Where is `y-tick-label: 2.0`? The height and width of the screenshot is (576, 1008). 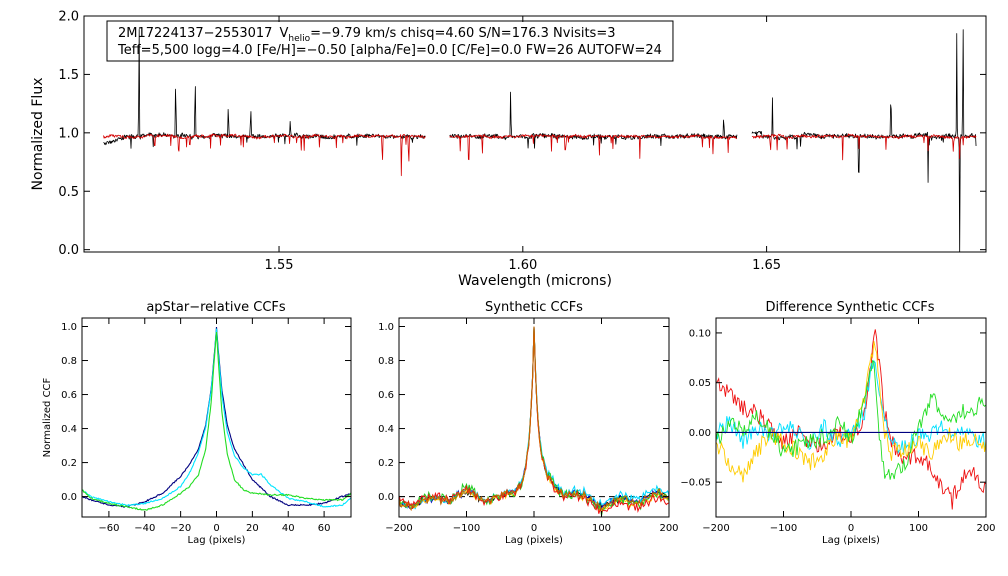
y-tick-label: 2.0 is located at coordinates (68, 17).